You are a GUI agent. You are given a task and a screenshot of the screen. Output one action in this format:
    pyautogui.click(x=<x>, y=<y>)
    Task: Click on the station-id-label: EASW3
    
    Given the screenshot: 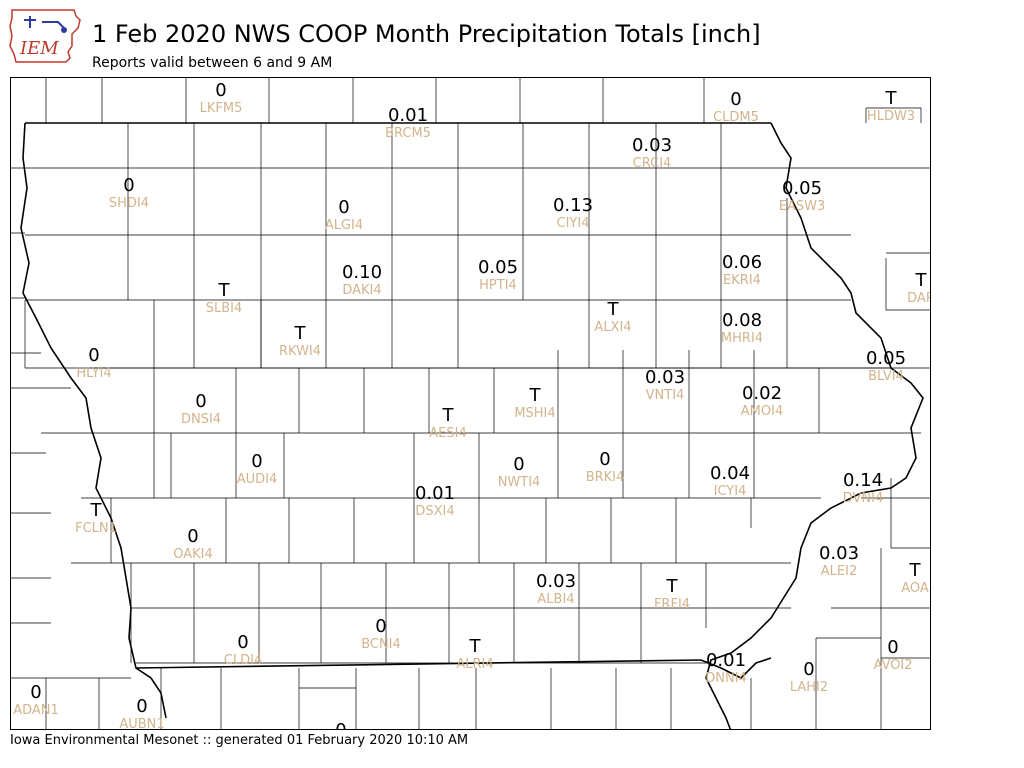 What is the action you would take?
    pyautogui.click(x=802, y=206)
    